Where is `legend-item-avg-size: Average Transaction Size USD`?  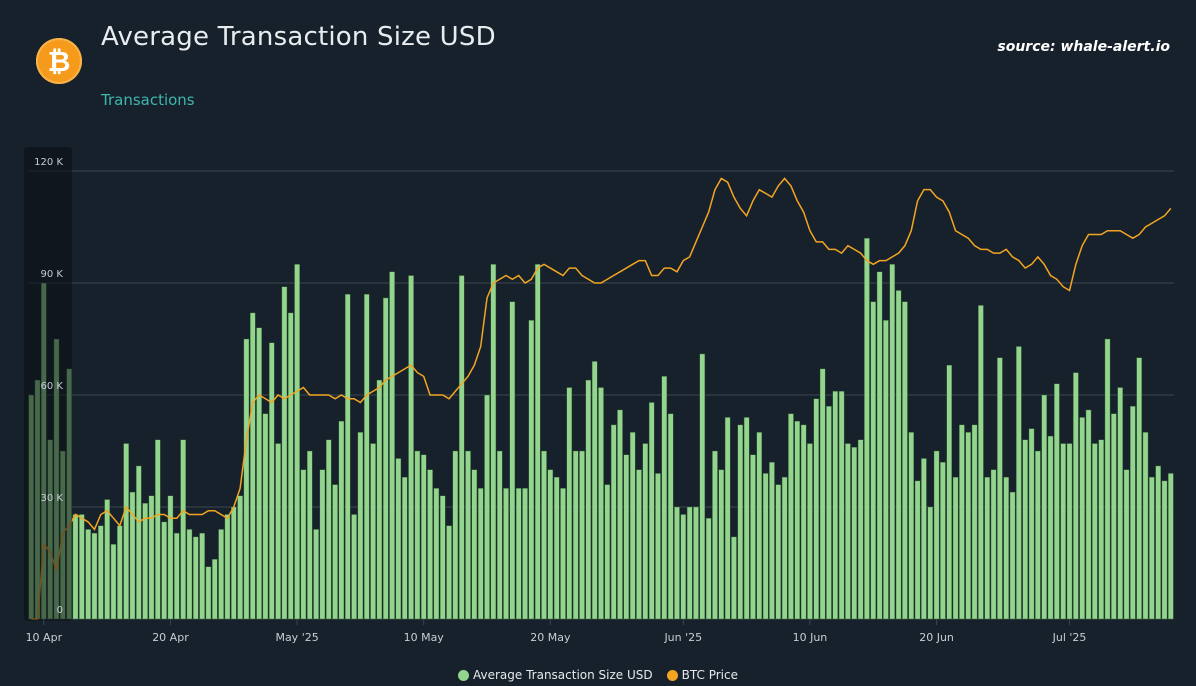 legend-item-avg-size: Average Transaction Size USD is located at coordinates (555, 675).